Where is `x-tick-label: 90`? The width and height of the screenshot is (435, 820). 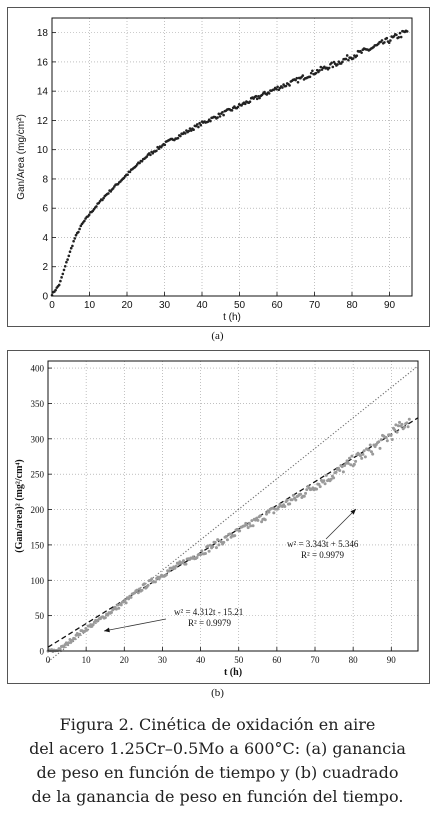 x-tick-label: 90 is located at coordinates (392, 660).